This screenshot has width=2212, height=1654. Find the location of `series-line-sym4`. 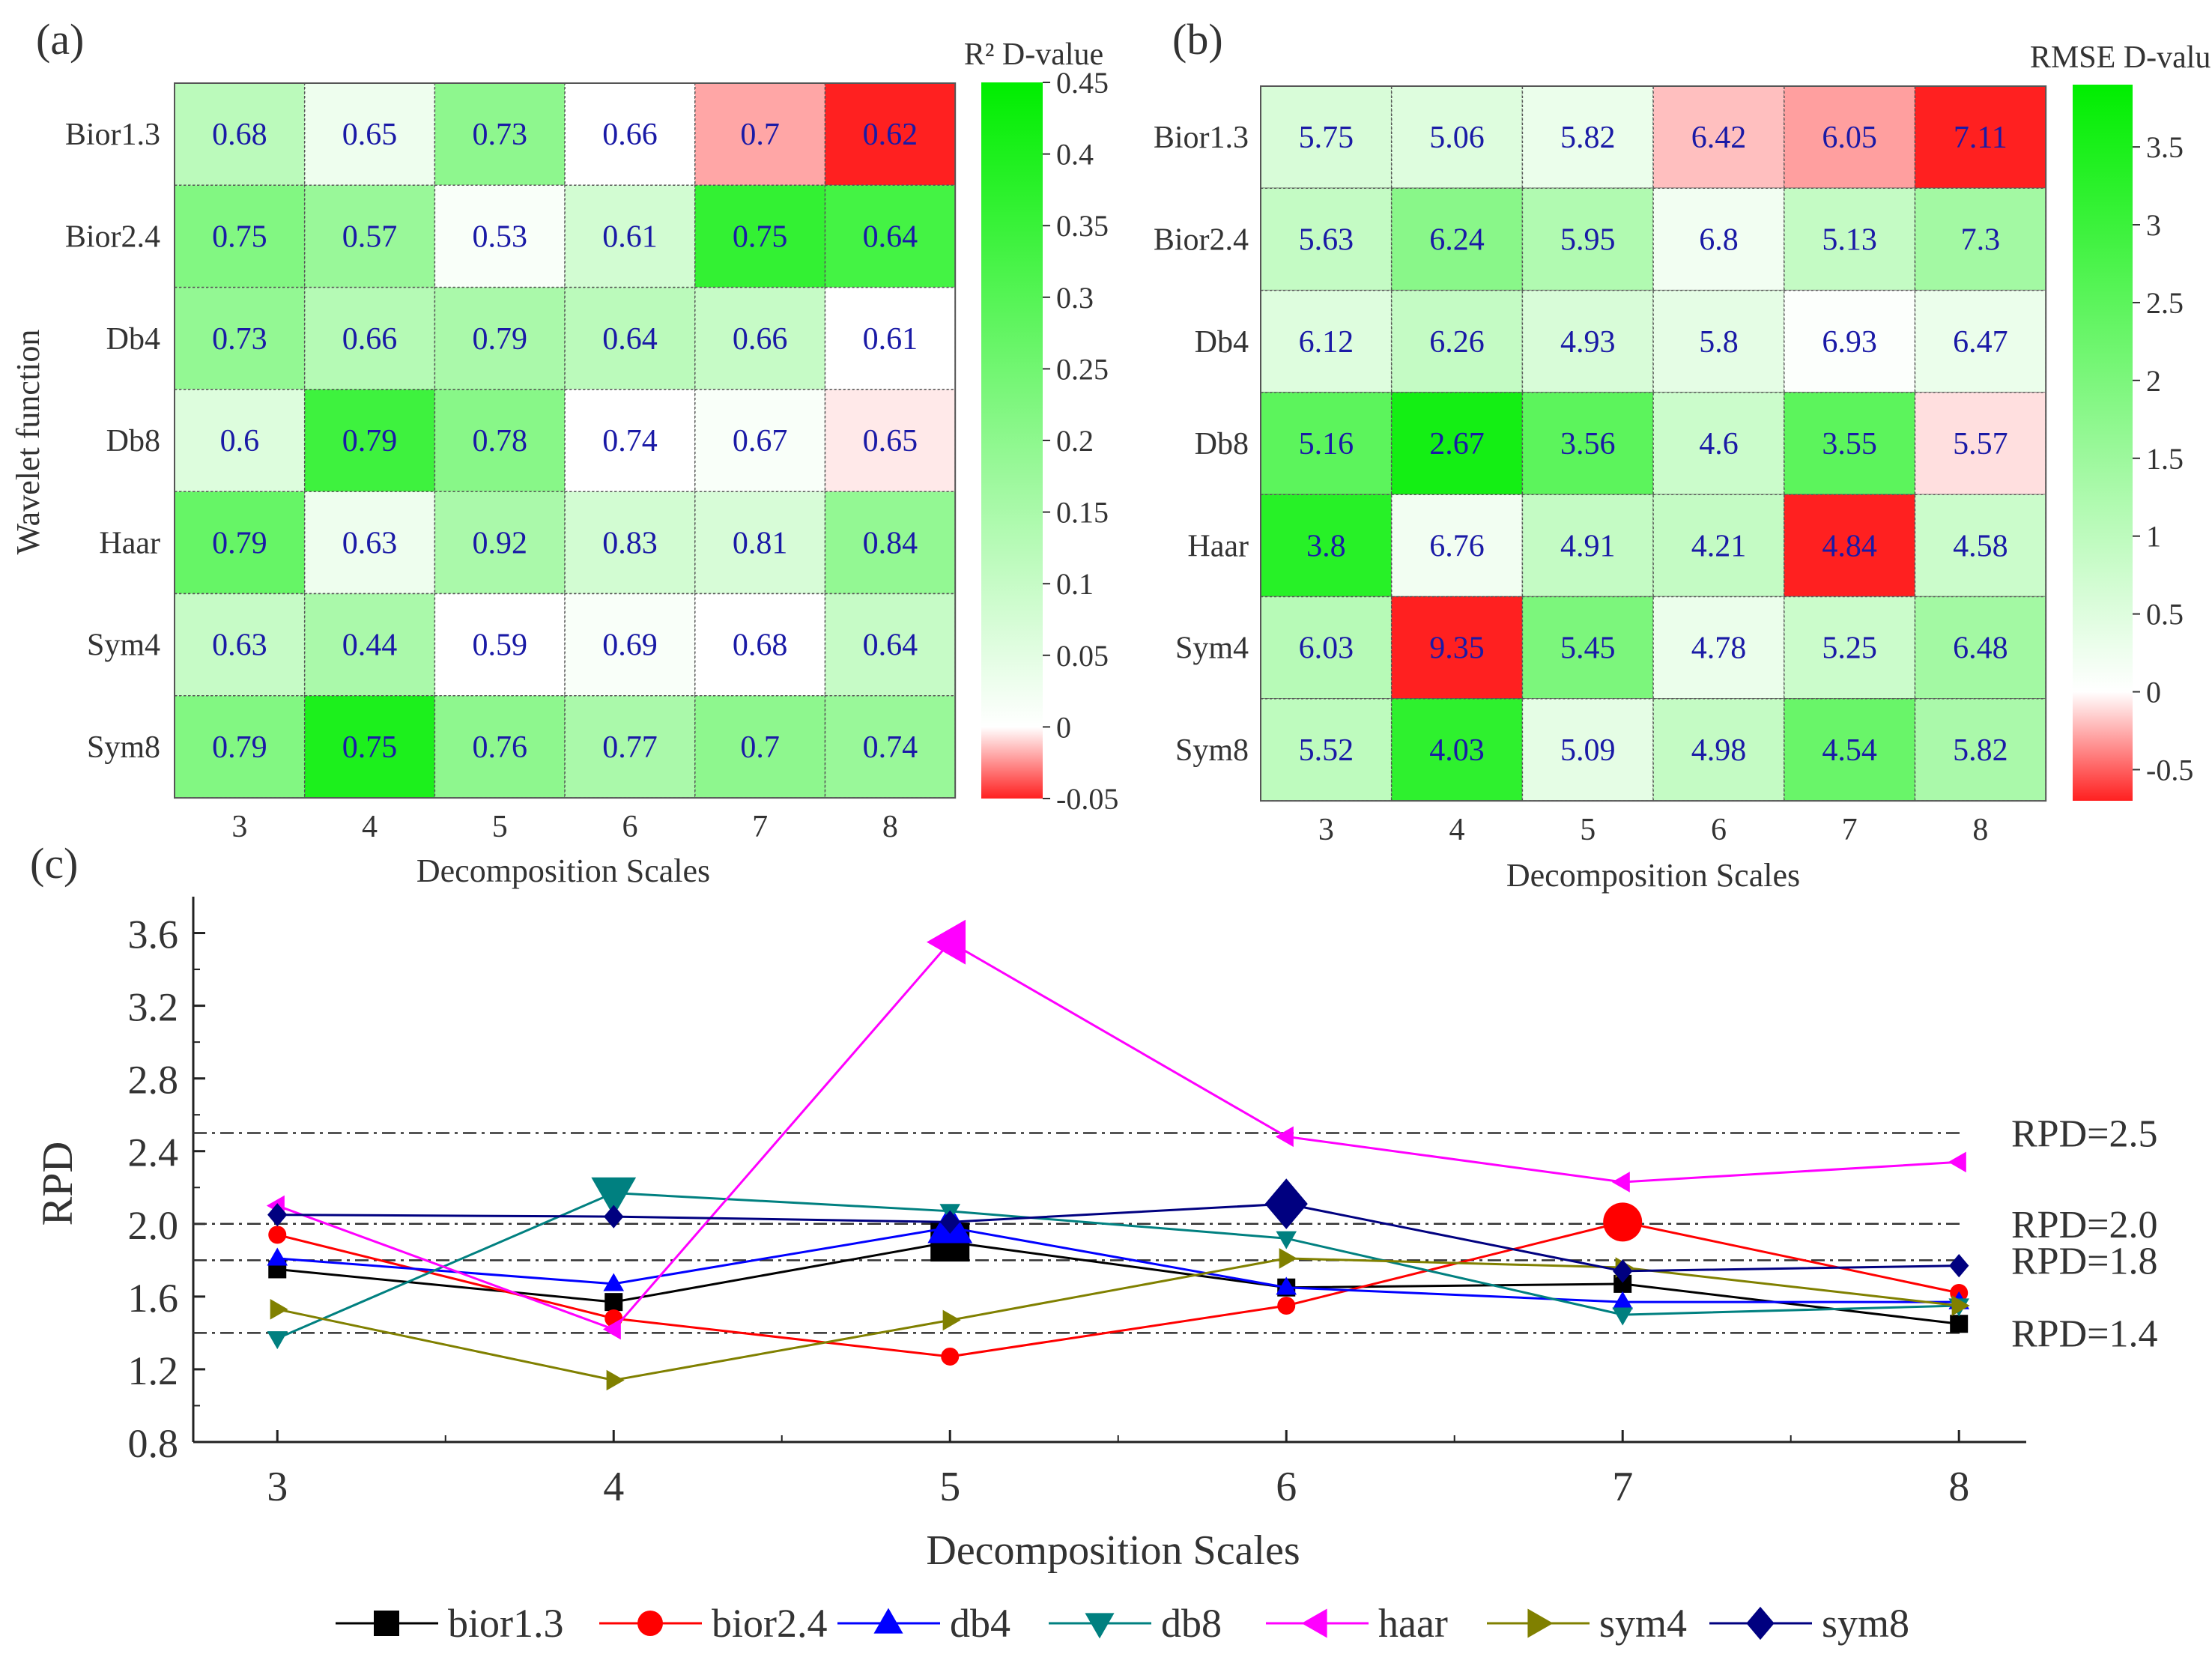

series-line-sym4 is located at coordinates (1118, 1320).